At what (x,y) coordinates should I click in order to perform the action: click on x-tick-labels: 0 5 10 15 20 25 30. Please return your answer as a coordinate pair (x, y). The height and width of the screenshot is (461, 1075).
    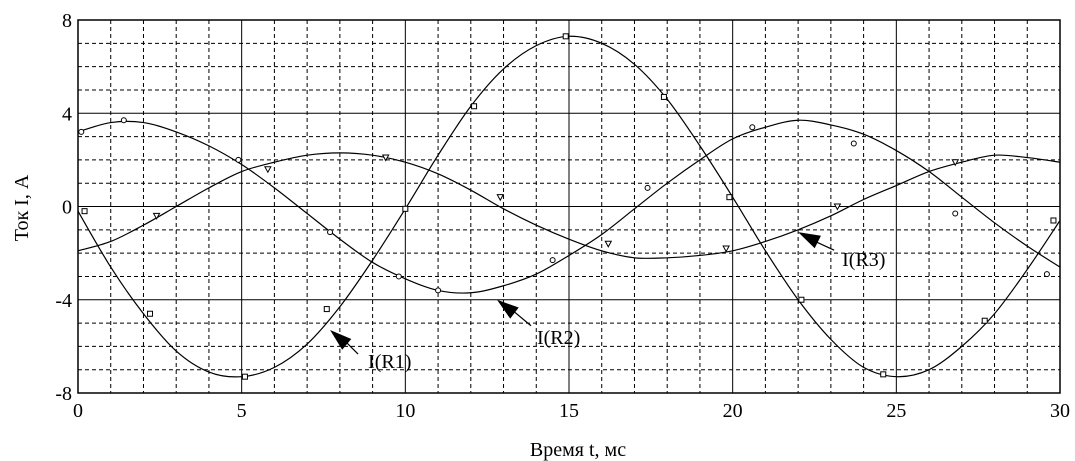
    Looking at the image, I should click on (571, 411).